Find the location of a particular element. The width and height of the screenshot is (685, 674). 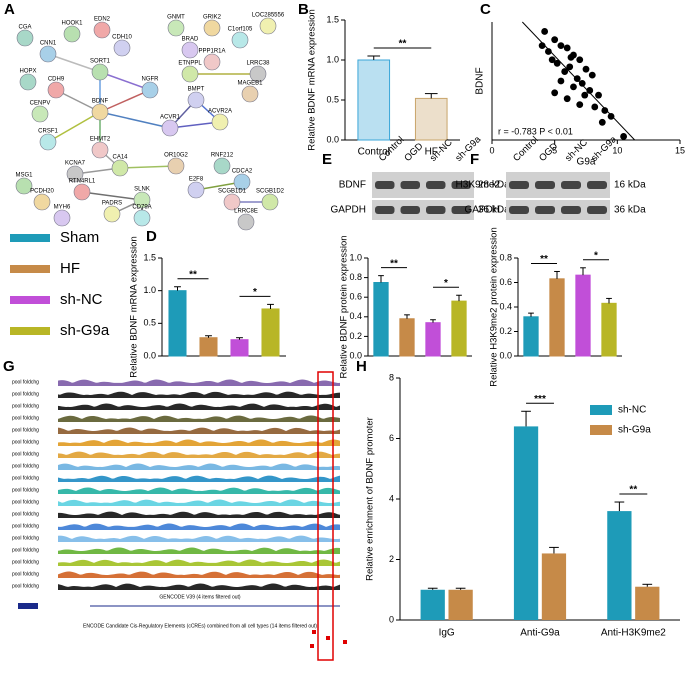

y-tick-label: 0 is located at coordinates (391, 619).